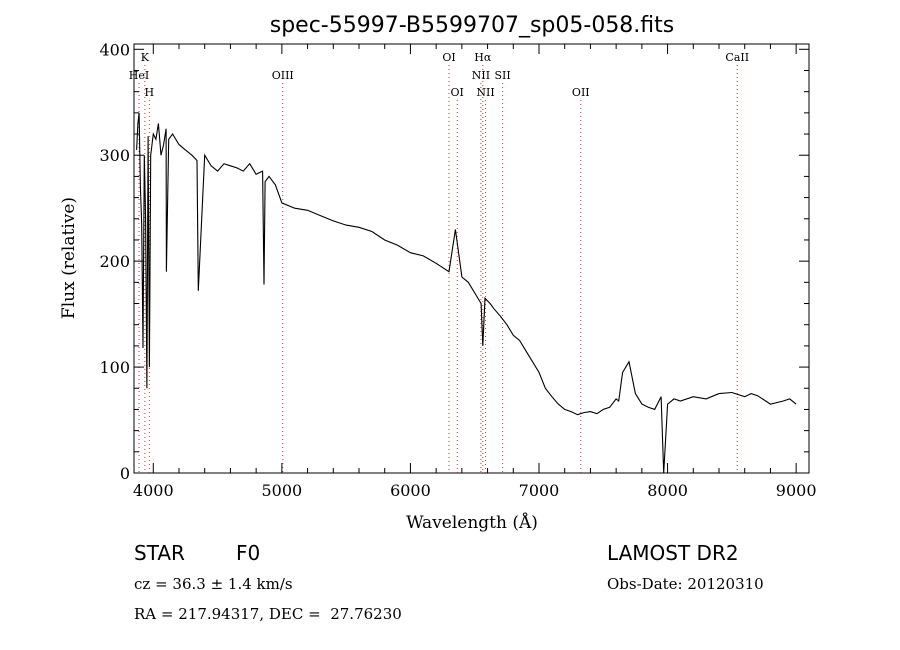  I want to click on redshift-cz: cz = 36.3 ± 1.4 km/s, so click(213, 584).